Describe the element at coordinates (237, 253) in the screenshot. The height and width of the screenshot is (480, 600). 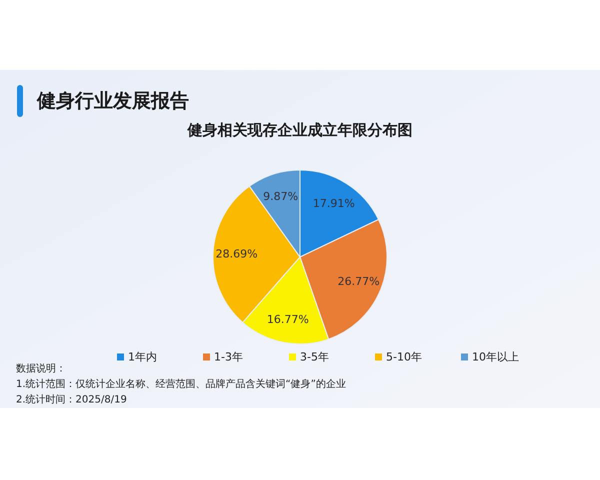
I see `data-label: 28.69%` at that location.